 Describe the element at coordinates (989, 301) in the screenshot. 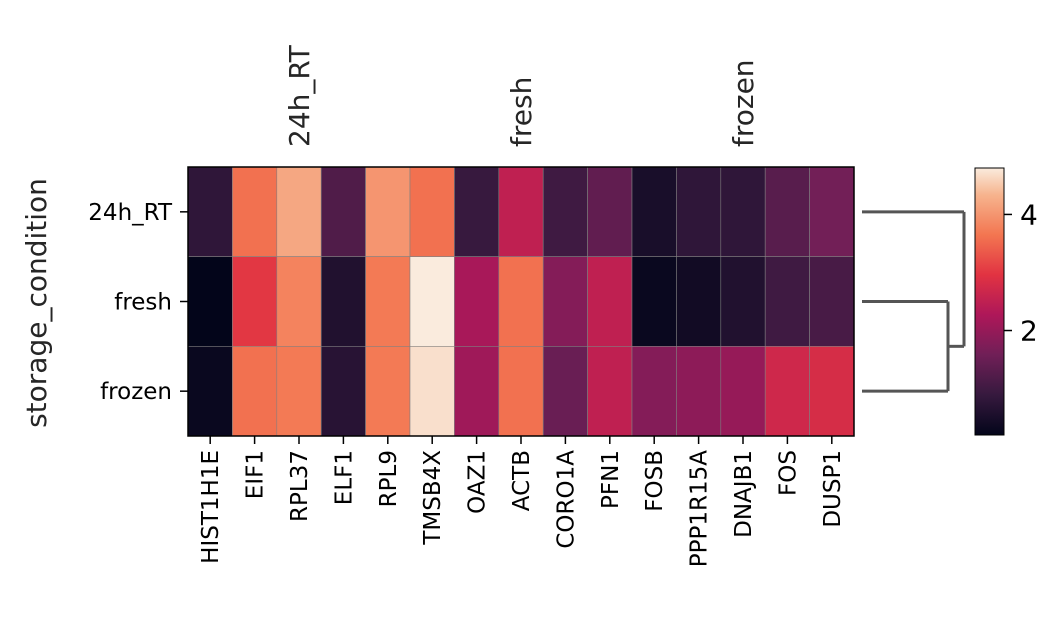

I see `colorbar` at that location.